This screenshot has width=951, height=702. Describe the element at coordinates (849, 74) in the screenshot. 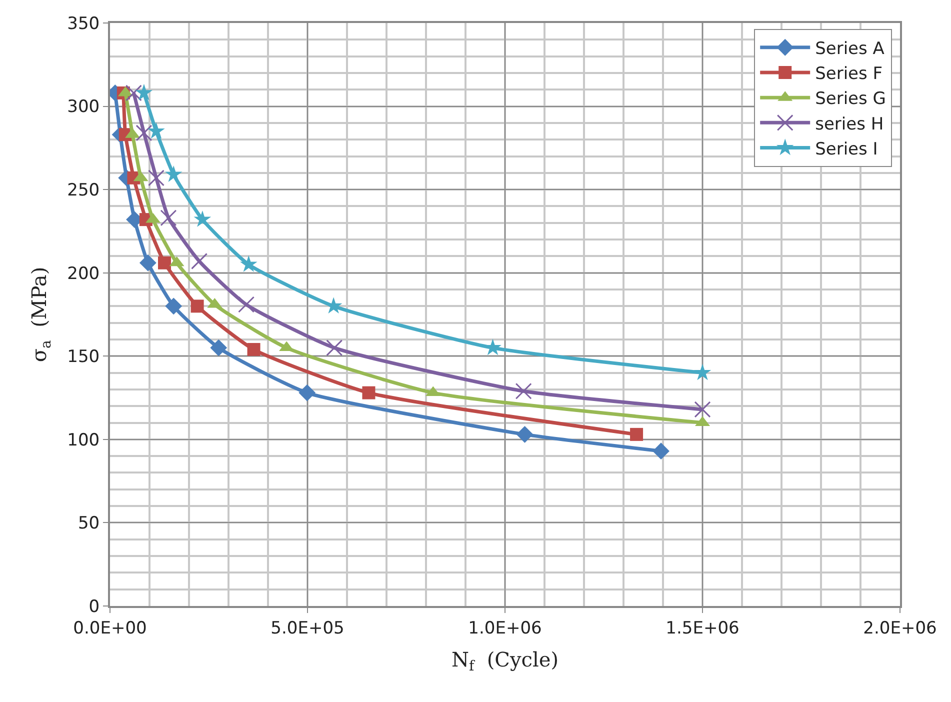

I see `legend-label: Series F` at that location.